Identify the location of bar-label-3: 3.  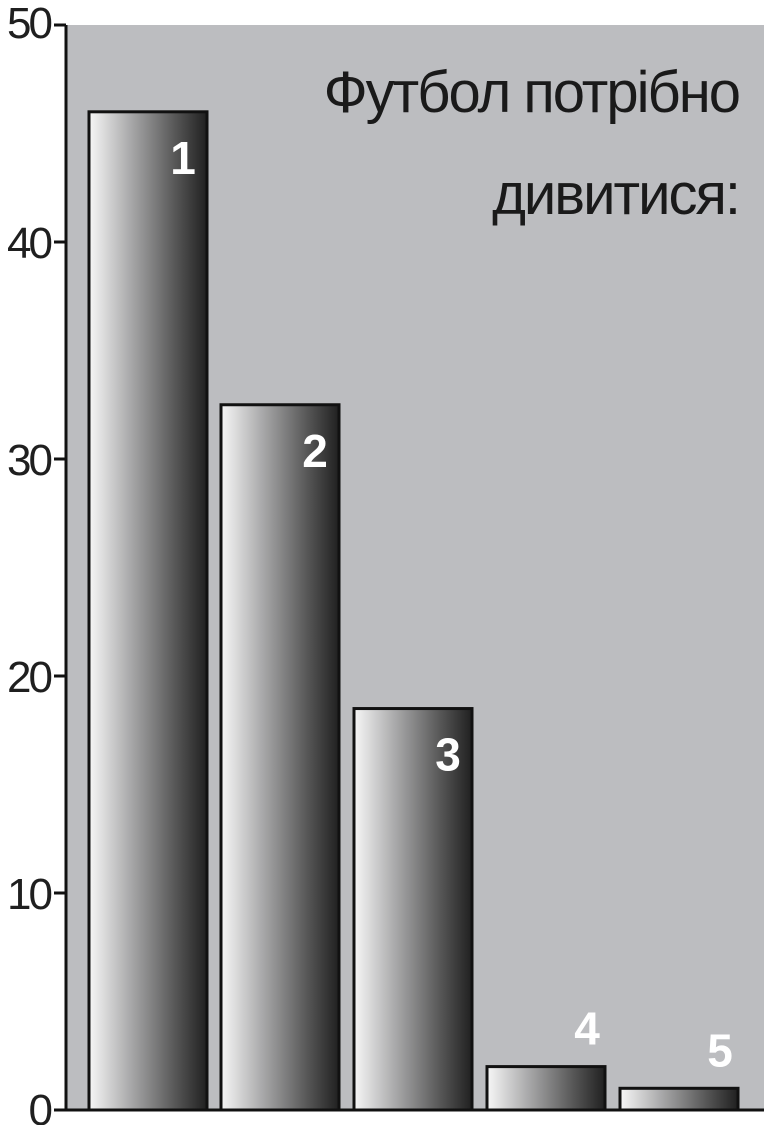
(448, 755).